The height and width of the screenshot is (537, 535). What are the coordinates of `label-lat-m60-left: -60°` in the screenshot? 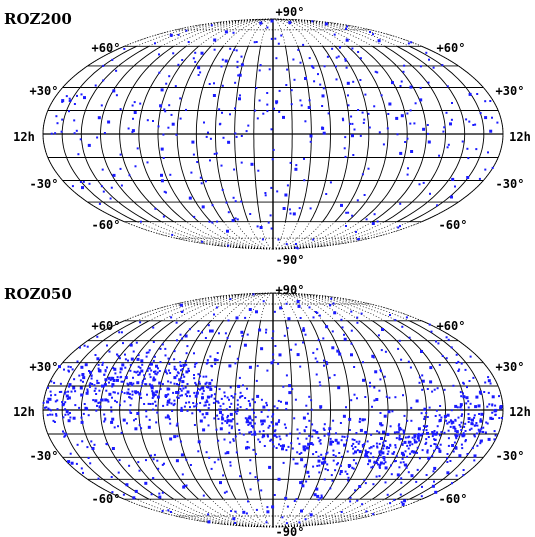 It's located at (106, 225).